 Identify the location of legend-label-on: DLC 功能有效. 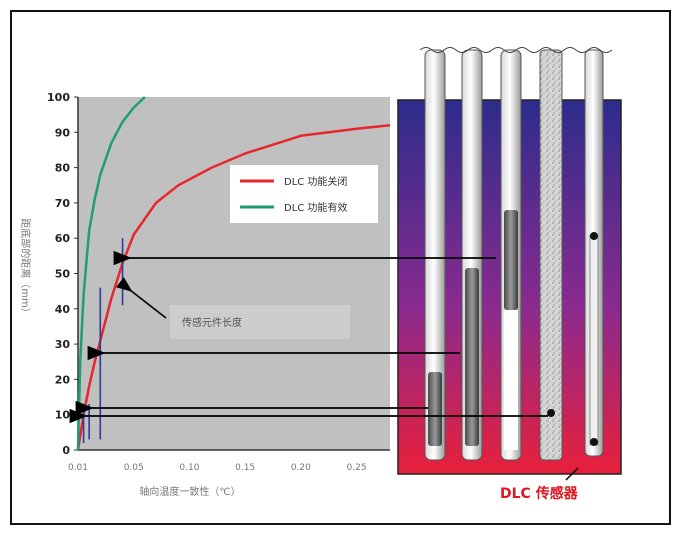
(315, 207).